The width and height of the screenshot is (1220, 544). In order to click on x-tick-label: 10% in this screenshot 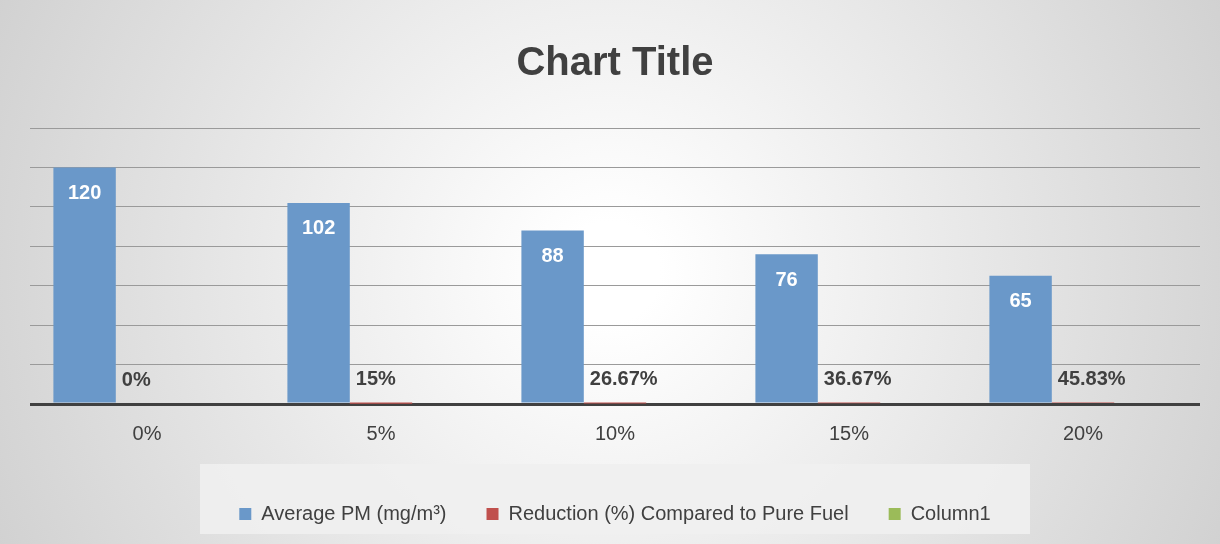, I will do `click(615, 432)`.